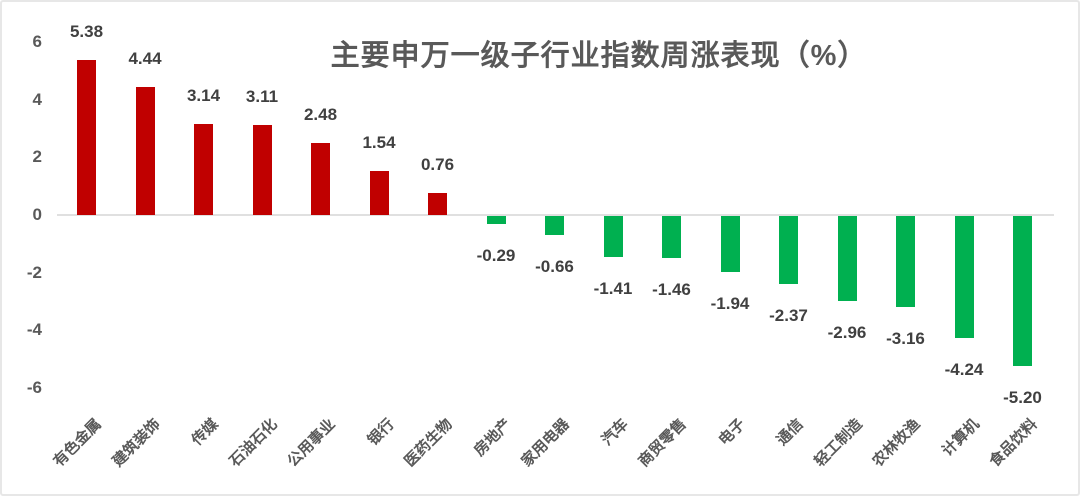  Describe the element at coordinates (790, 432) in the screenshot. I see `category-label: 通信` at that location.